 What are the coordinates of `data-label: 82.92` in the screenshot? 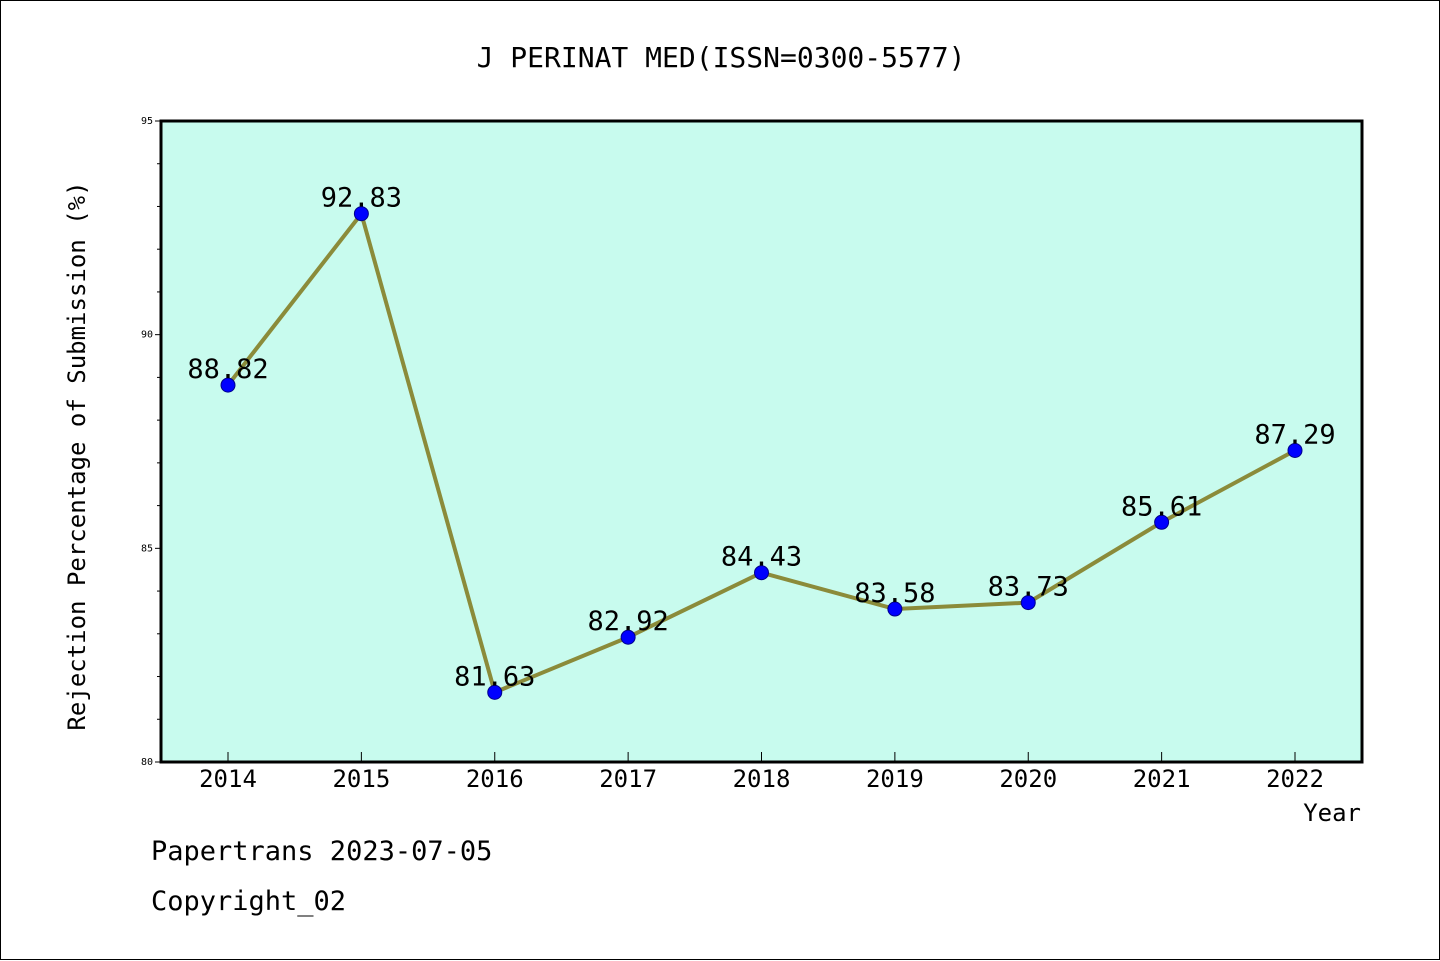 It's located at (627, 621).